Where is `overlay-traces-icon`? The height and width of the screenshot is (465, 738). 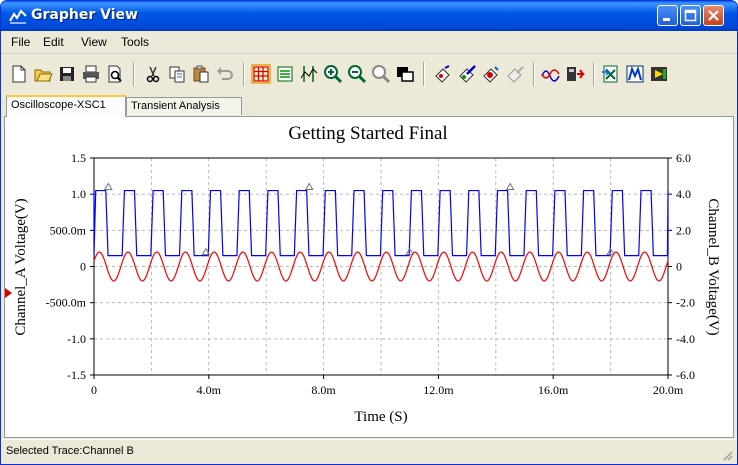
overlay-traces-icon is located at coordinates (405, 74).